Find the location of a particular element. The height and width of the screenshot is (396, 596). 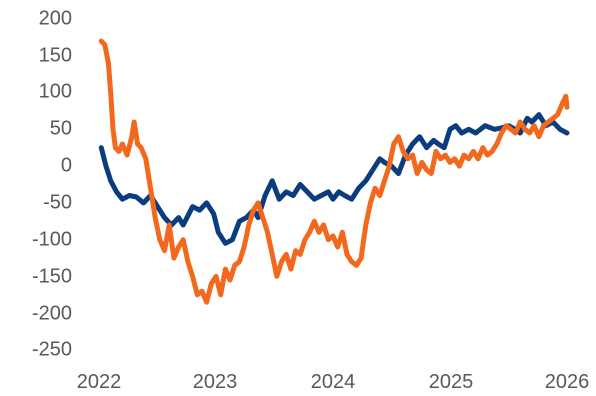

y-tick-label: -250 is located at coordinates (52, 349).